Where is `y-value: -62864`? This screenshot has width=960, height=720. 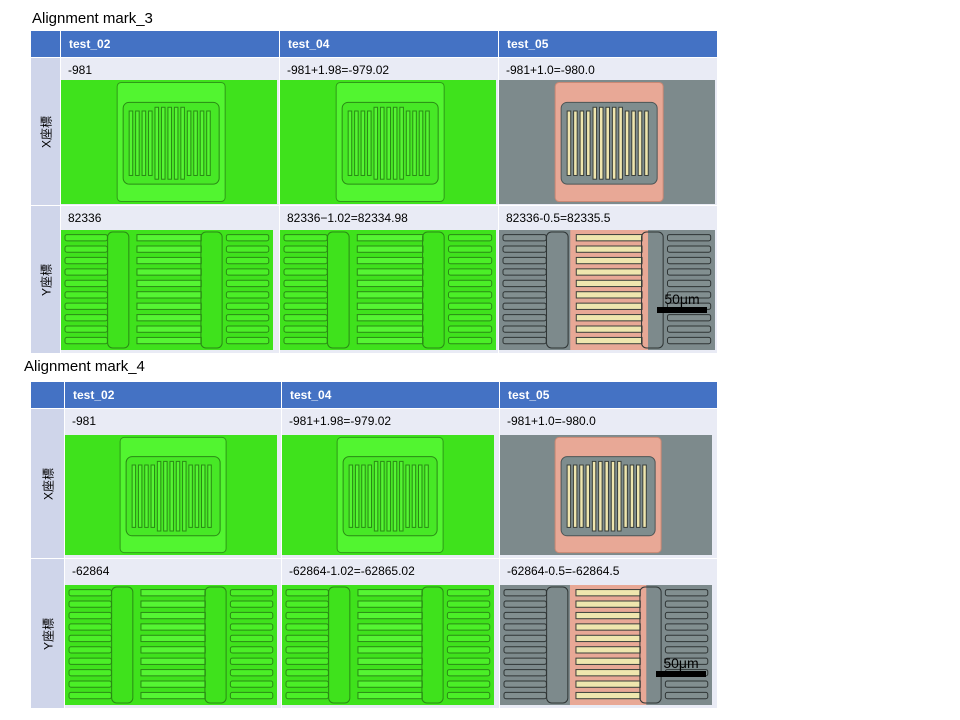
y-value: -62864 is located at coordinates (91, 571).